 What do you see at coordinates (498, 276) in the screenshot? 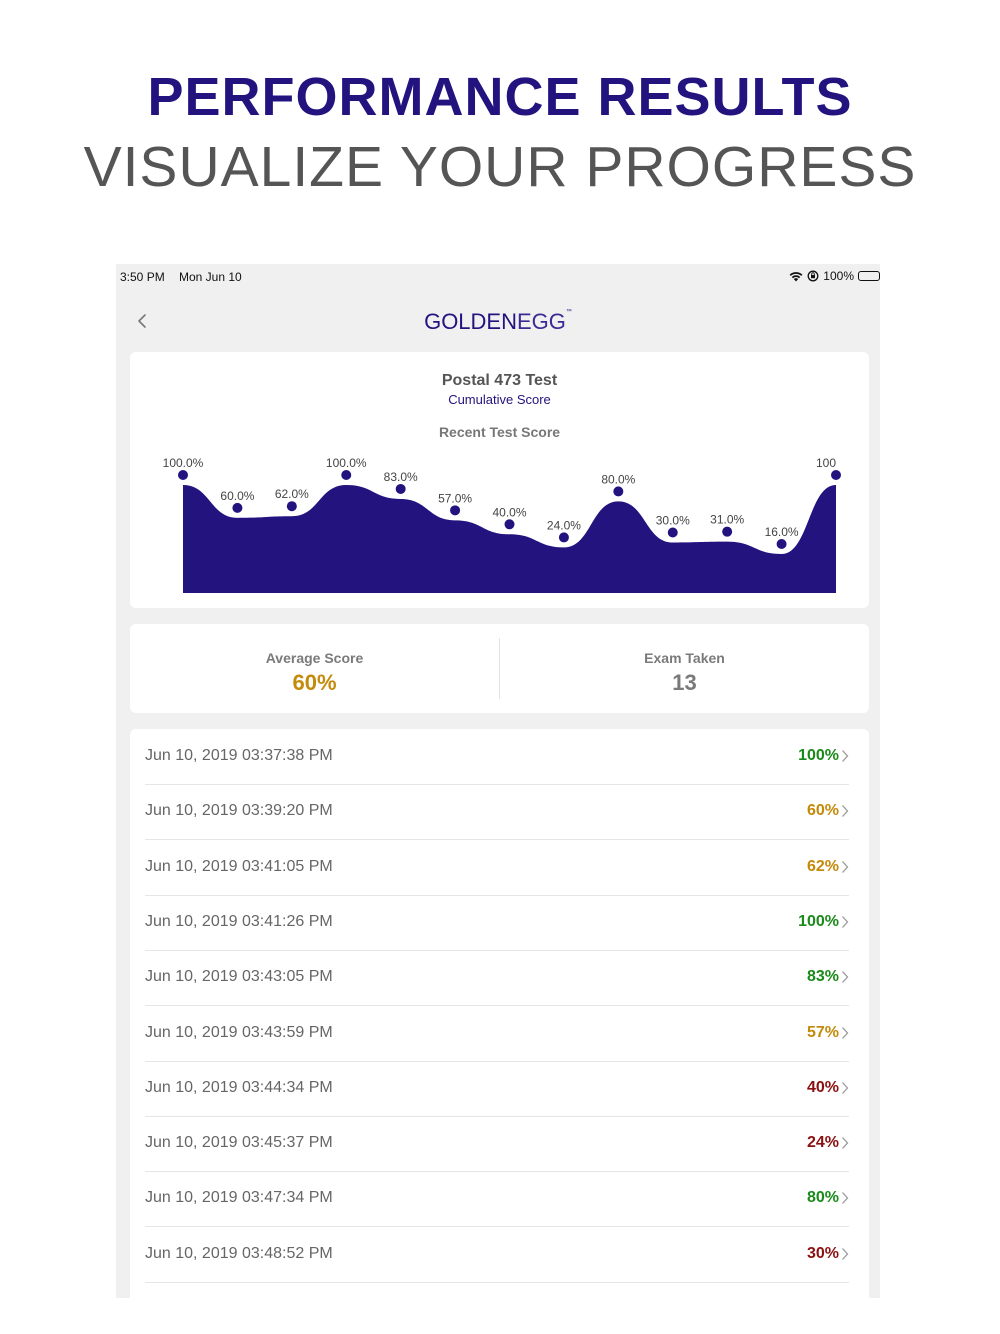
I see `status-bar: 3:50 PM Mon Jun 10 100%` at bounding box center [498, 276].